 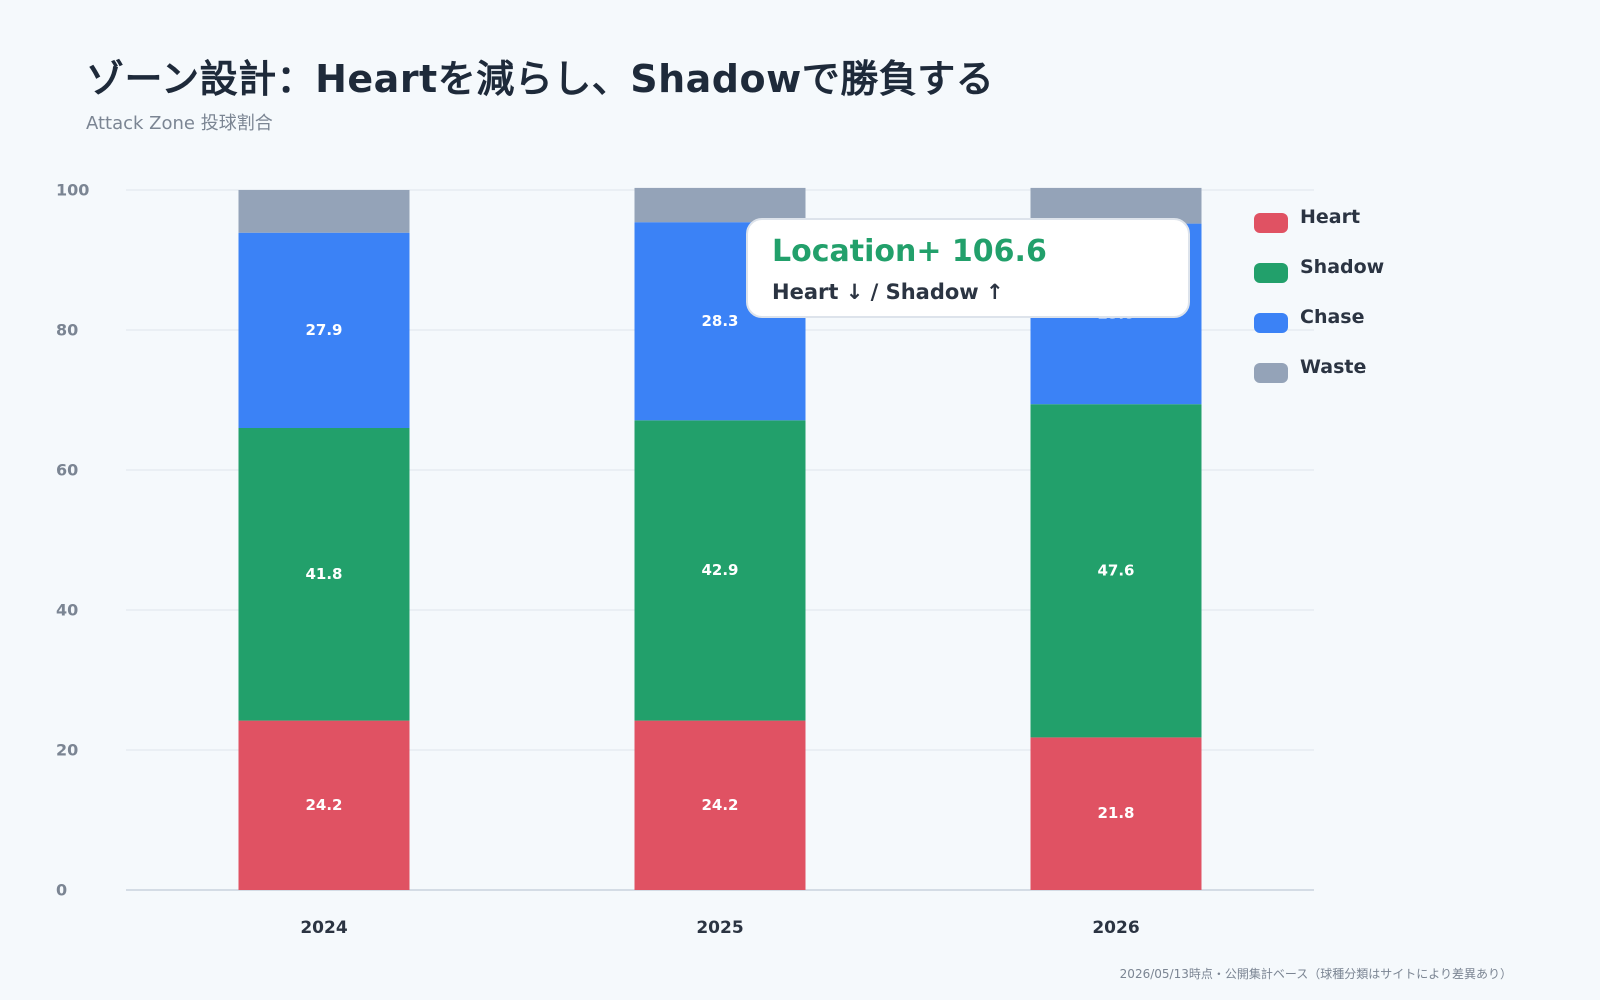 I want to click on legend-label-chase: Chase, so click(x=1332, y=317).